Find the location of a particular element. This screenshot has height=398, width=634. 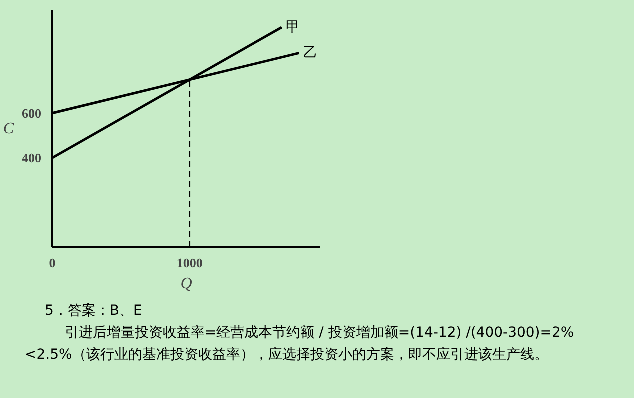

text: 引进后增量投资收益率=经营成本节约额 / 投资增加额=(14-12) /(400-300)=2%<2.5%（该行业的基准投资收益率），应选择投资小的方案，即不应引进该生产线。 is located at coordinates (300, 344).